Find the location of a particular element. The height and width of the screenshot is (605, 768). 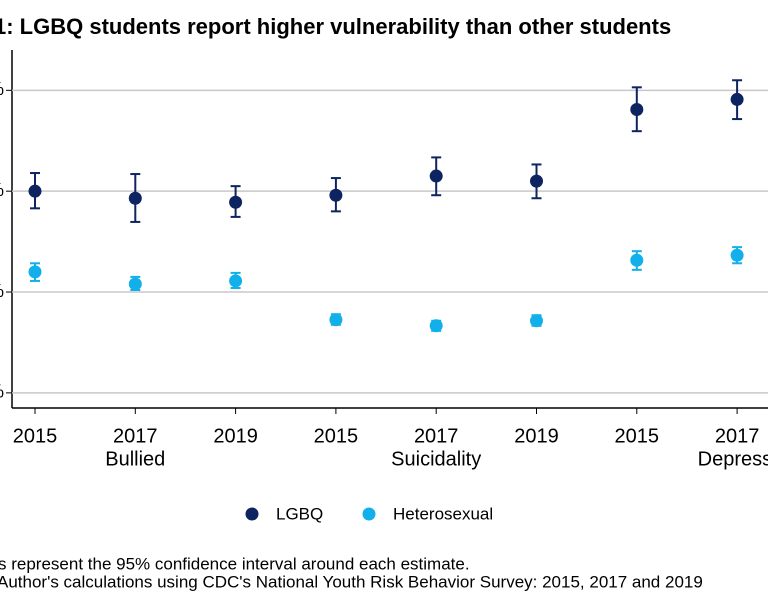

legend-label: Heterosexual is located at coordinates (443, 513).